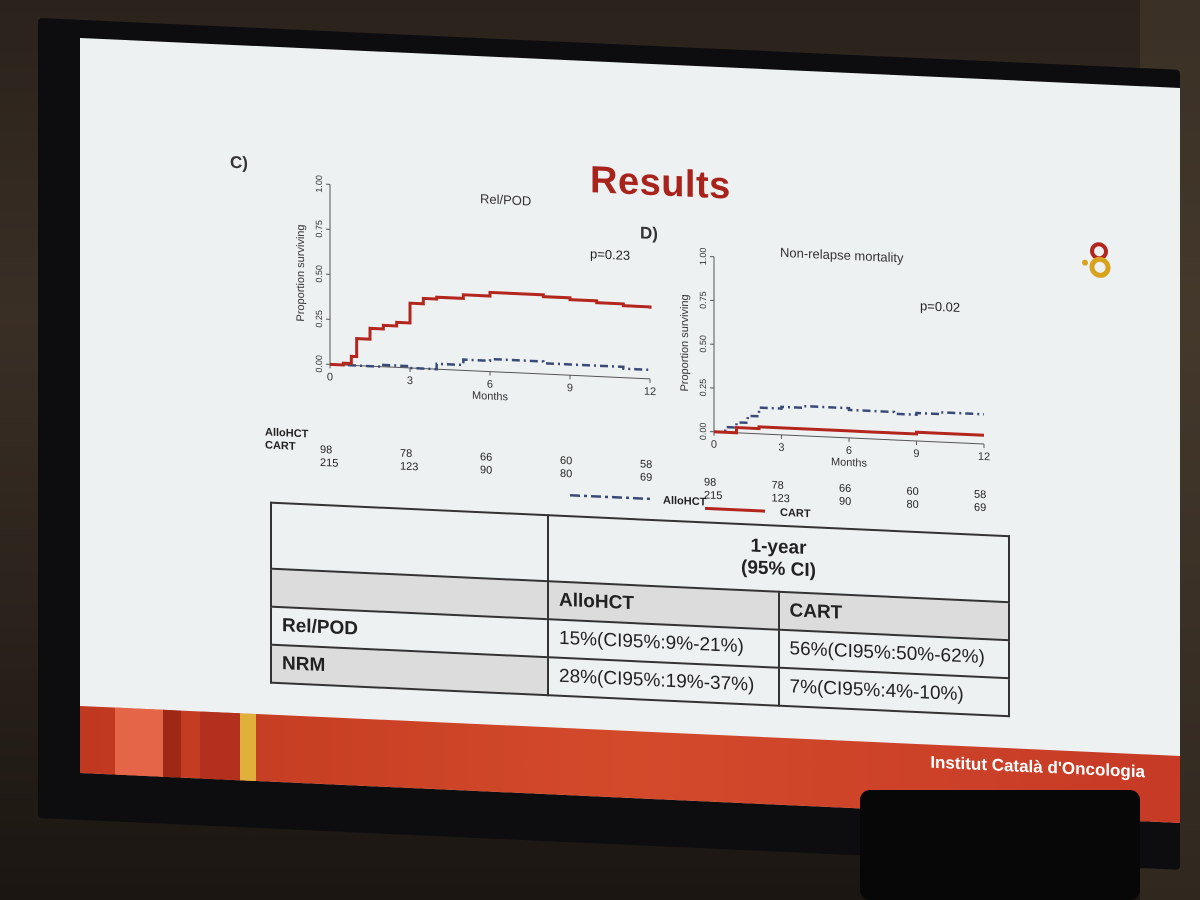 The width and height of the screenshot is (1200, 900). I want to click on camera-silhouette, so click(1000, 845).